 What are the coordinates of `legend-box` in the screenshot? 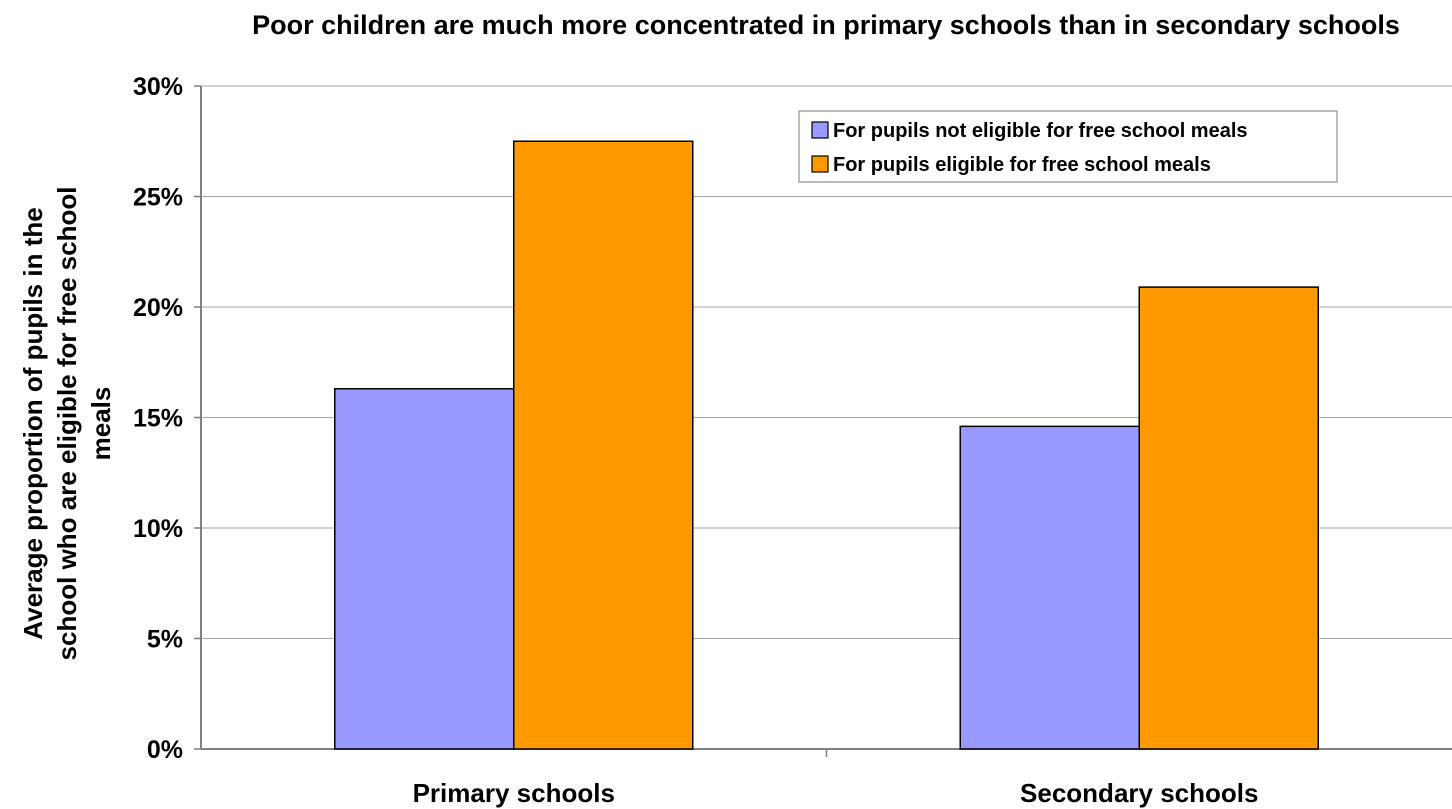 It's located at (1068, 146).